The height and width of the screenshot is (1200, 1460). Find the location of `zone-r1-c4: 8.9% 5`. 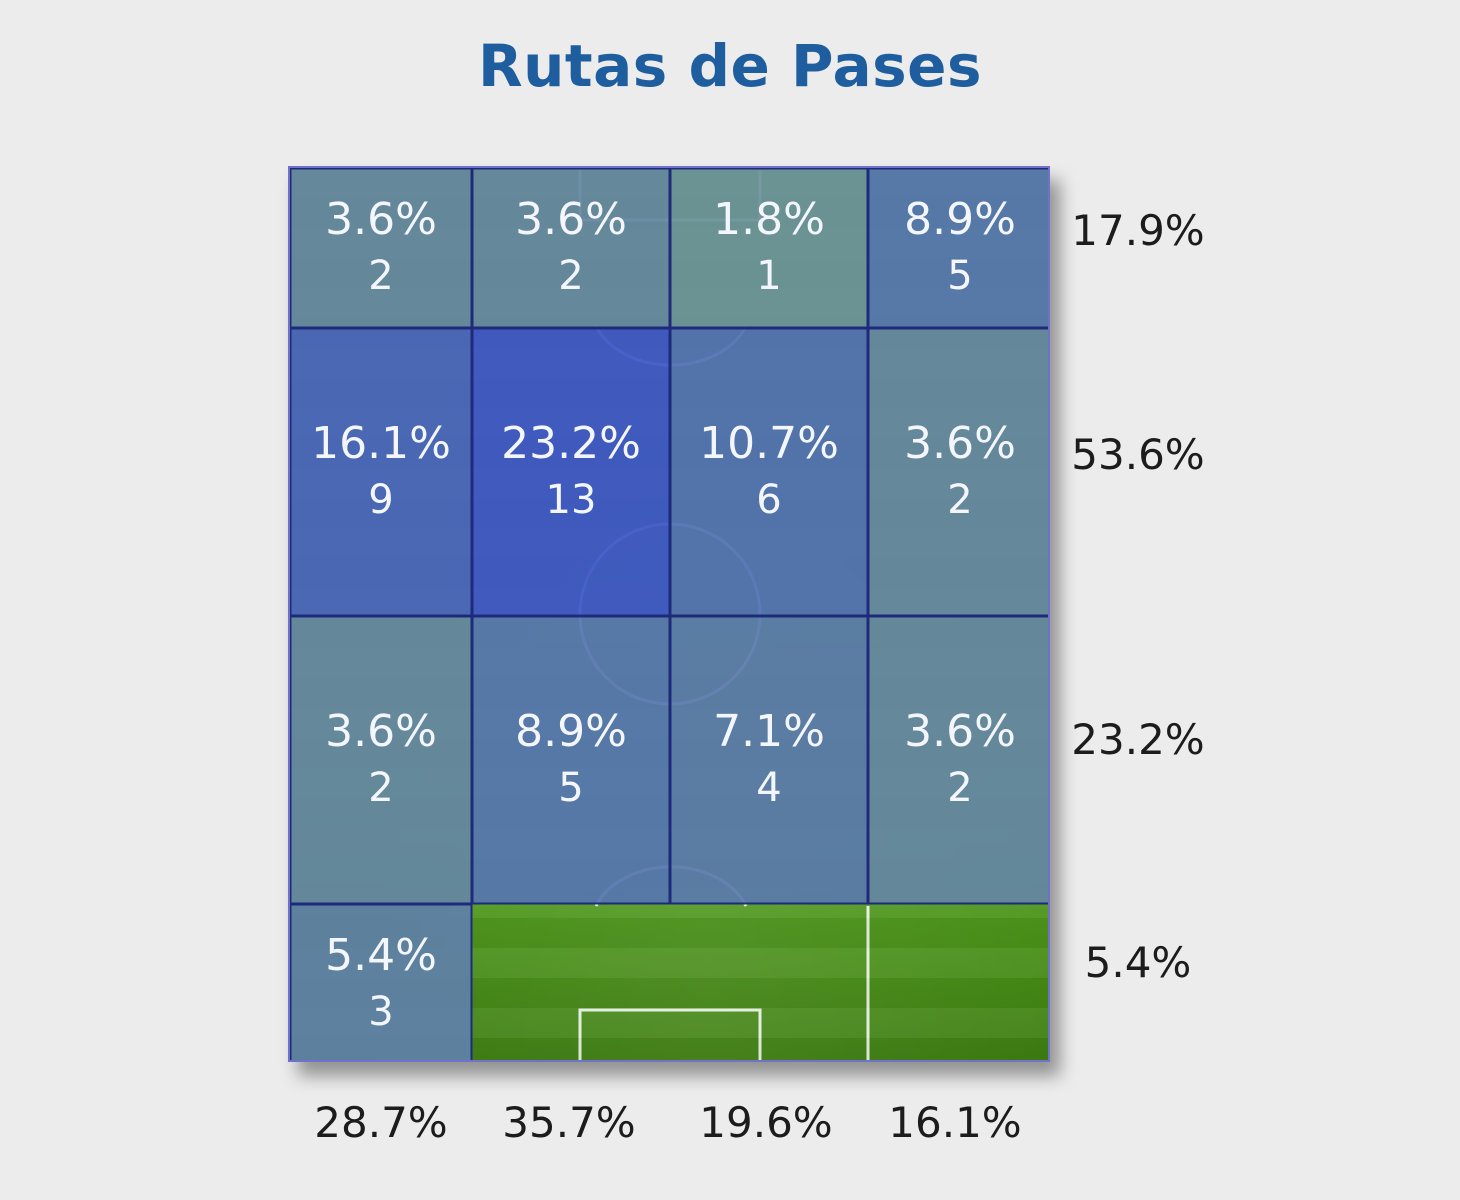

zone-r1-c4: 8.9% 5 is located at coordinates (958, 248).